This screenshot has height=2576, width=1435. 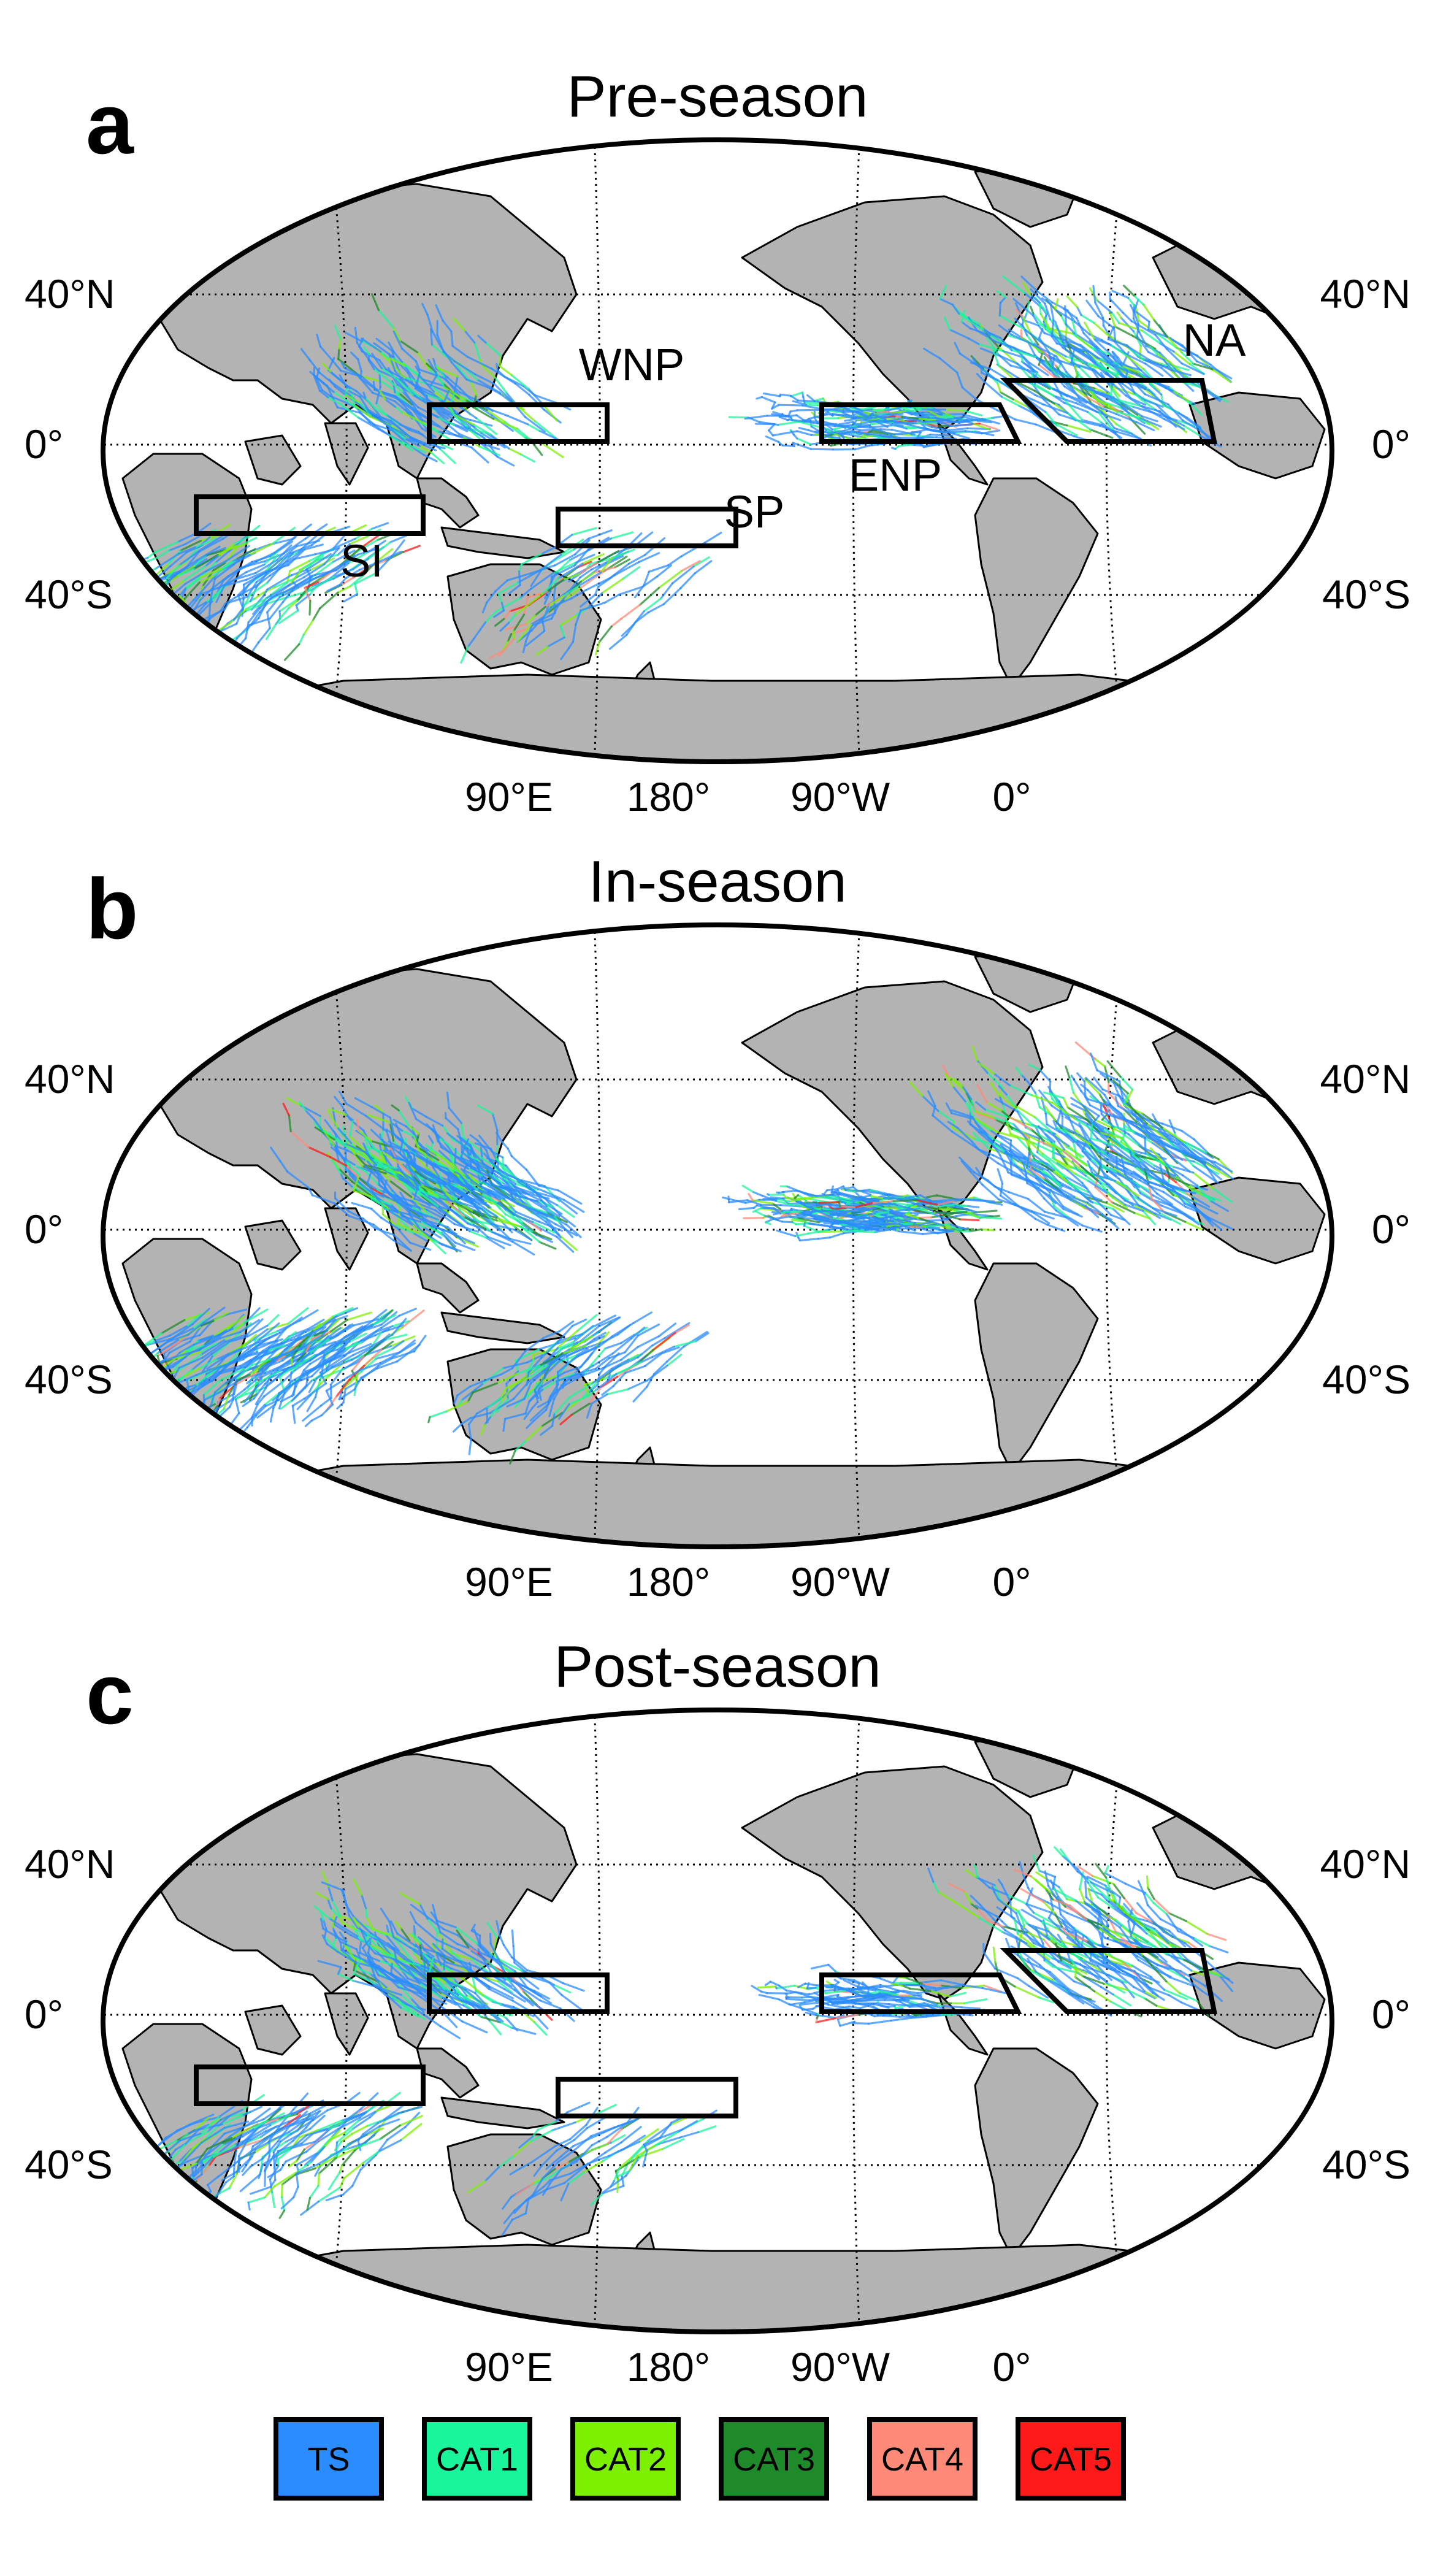 What do you see at coordinates (502, 542) in the screenshot?
I see `land-indonesia` at bounding box center [502, 542].